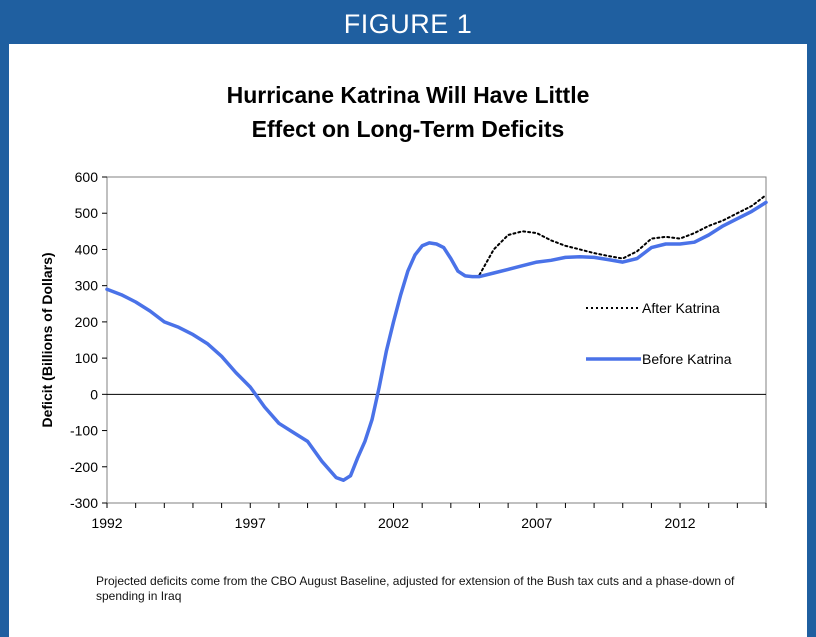  I want to click on figure-banner: FIGURE 1, so click(408, 22).